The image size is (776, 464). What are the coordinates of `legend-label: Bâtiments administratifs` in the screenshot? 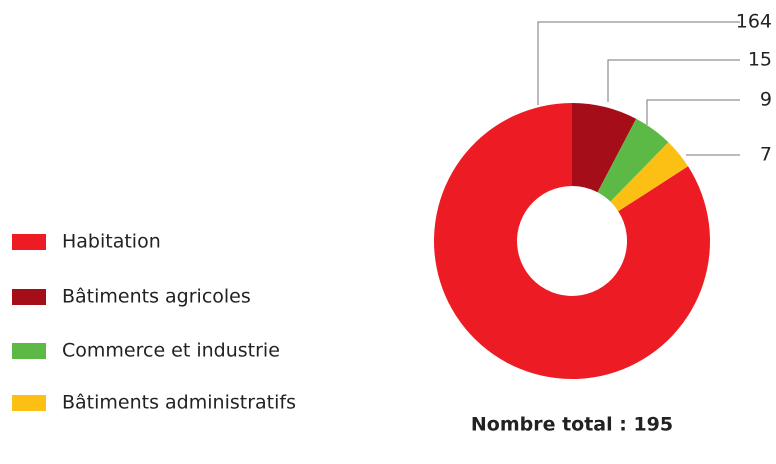 It's located at (179, 403).